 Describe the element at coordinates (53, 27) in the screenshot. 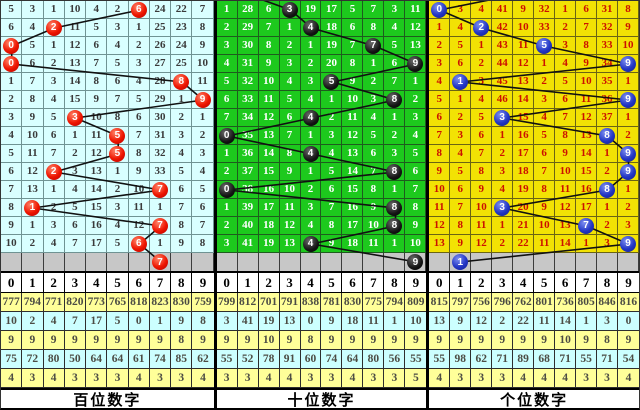

I see `hit-circle: 2` at that location.